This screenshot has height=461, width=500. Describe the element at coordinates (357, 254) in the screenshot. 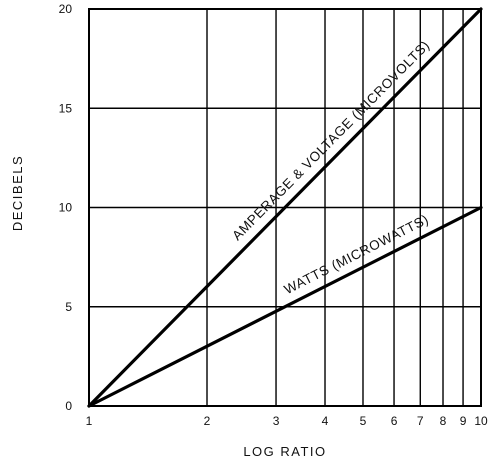

I see `series-label-2: WATTS (MICROWATTS)` at that location.